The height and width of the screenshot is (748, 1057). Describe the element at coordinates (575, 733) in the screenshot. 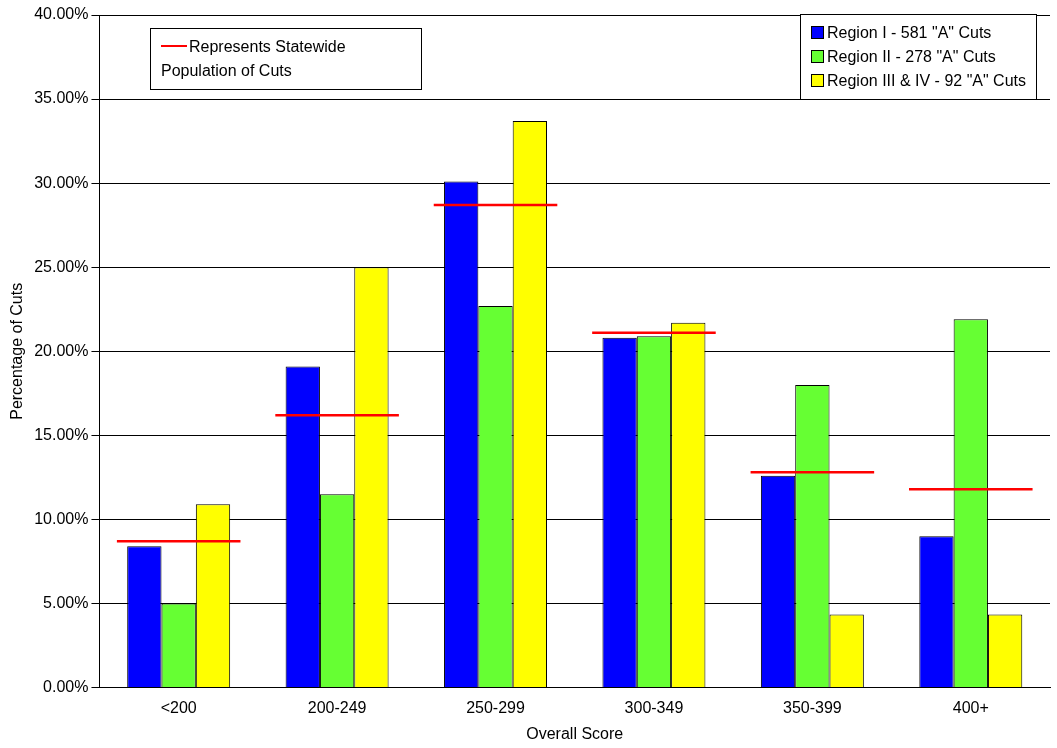

I see `x-axis-title: Overall Score` at that location.